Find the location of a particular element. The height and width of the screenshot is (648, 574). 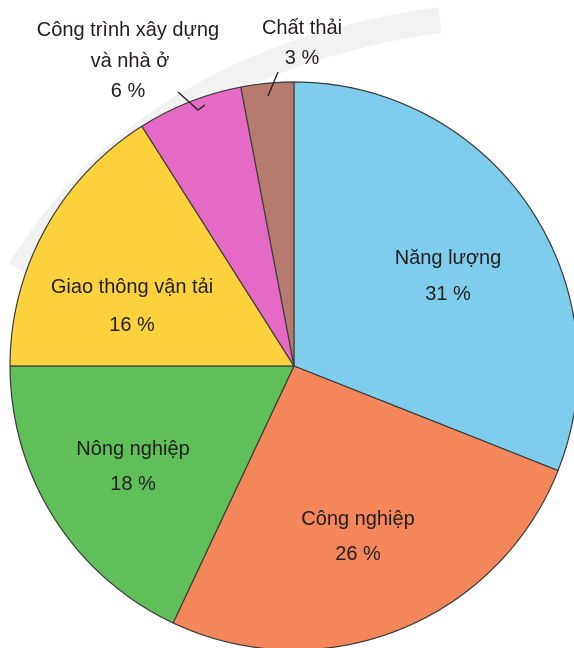

slice-label-agriculture: Nông nghiệp is located at coordinates (132, 449).